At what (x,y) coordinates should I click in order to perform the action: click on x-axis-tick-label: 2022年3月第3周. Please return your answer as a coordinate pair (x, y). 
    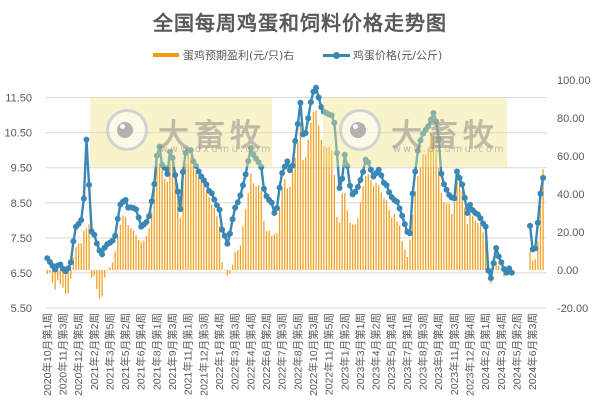
    Looking at the image, I should click on (235, 351).